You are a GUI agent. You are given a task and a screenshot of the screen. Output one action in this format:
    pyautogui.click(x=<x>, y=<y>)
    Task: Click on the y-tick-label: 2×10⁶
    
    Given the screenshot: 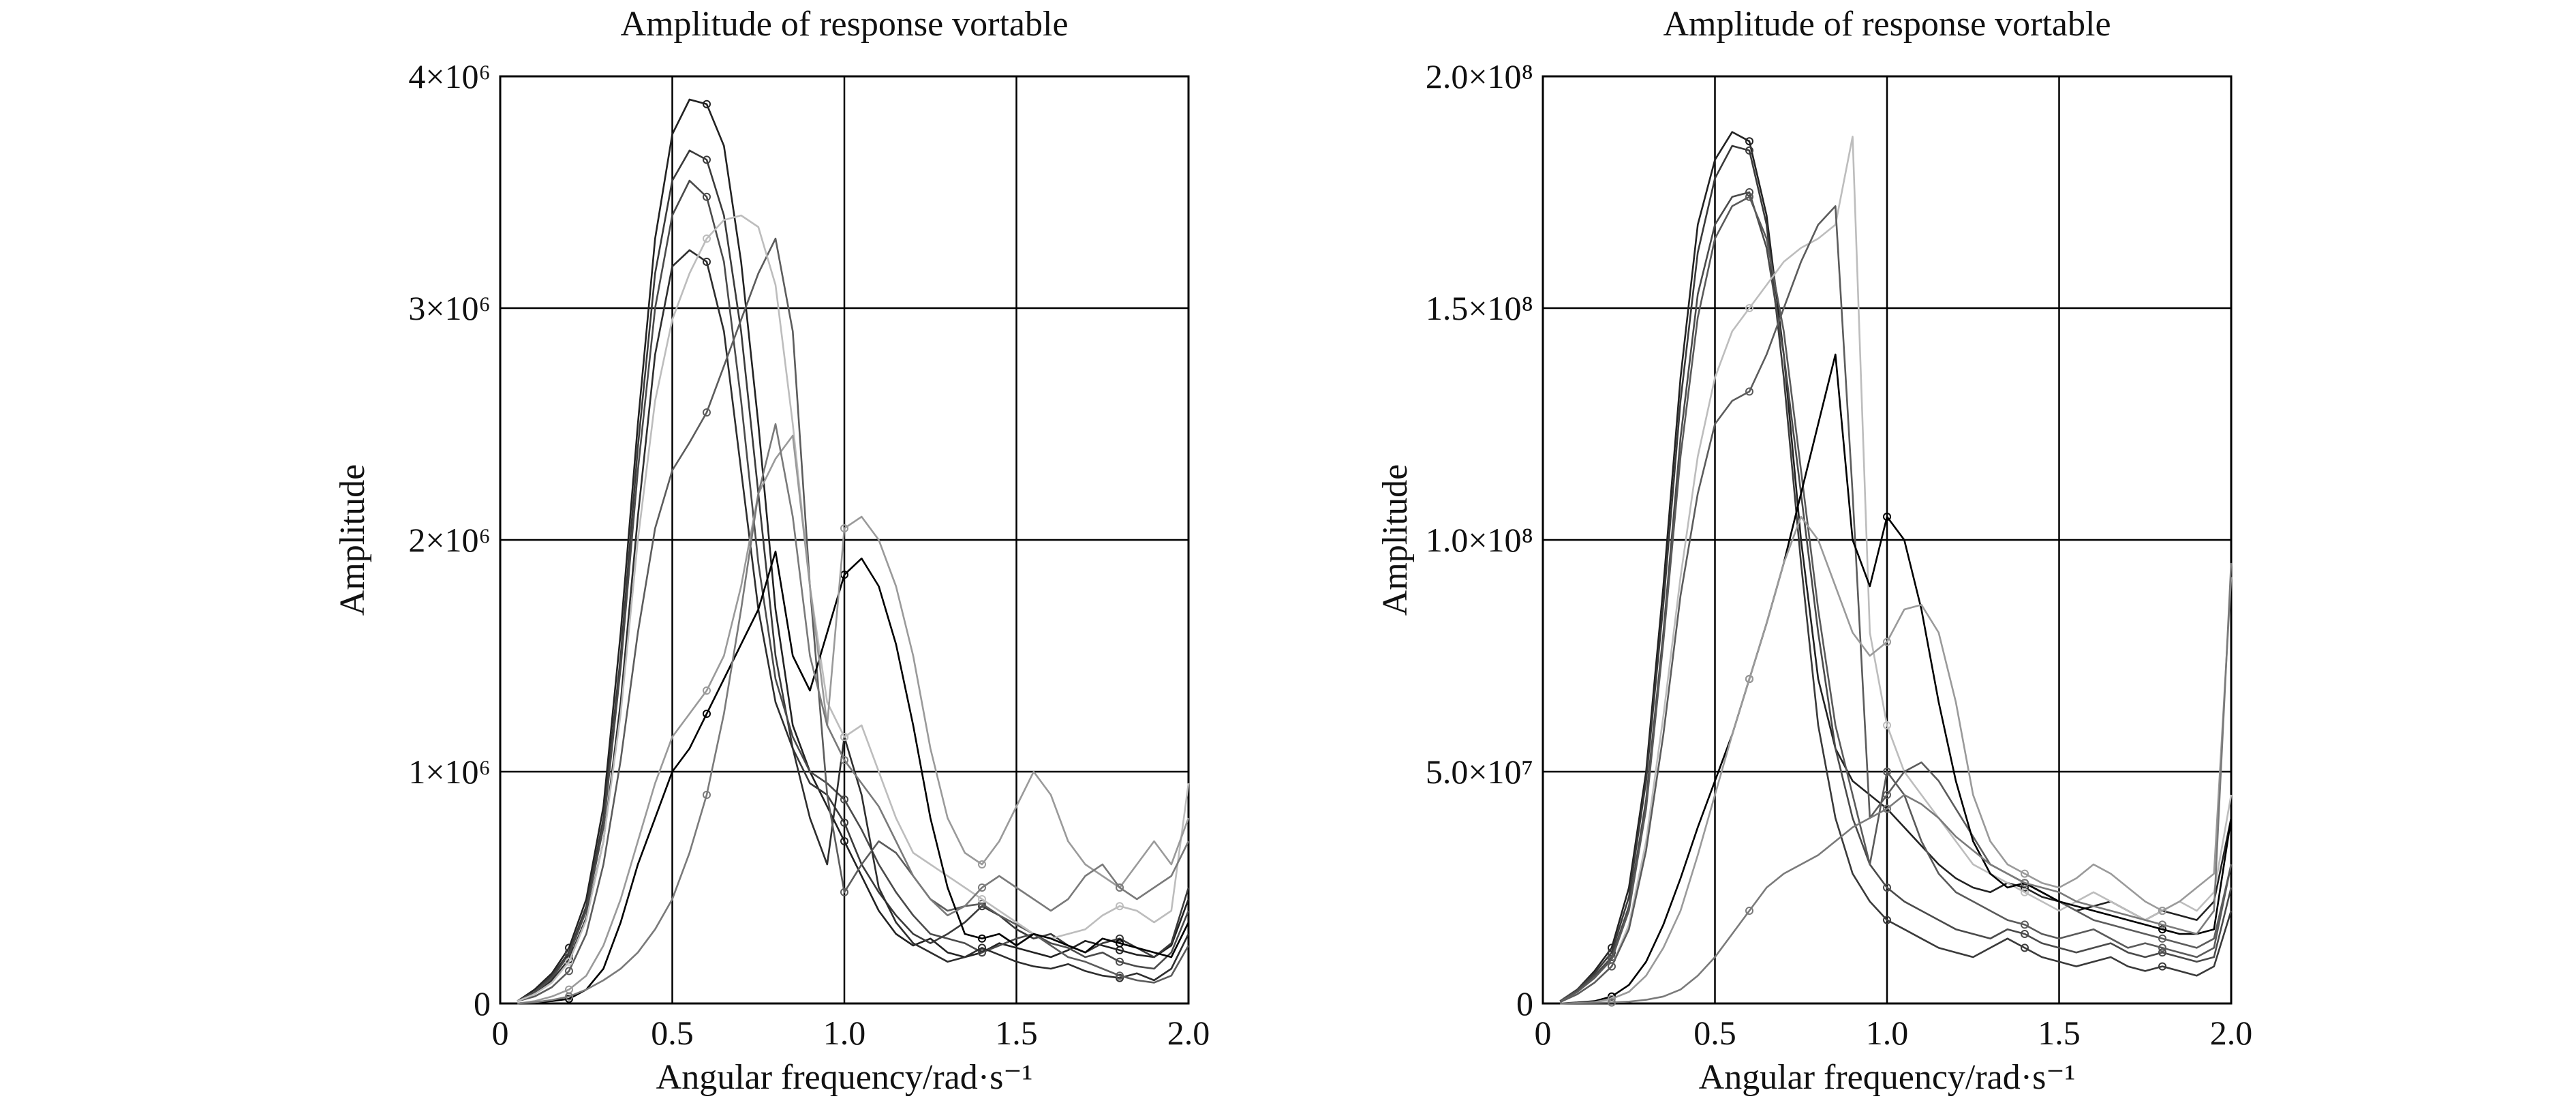 What is the action you would take?
    pyautogui.click(x=449, y=540)
    